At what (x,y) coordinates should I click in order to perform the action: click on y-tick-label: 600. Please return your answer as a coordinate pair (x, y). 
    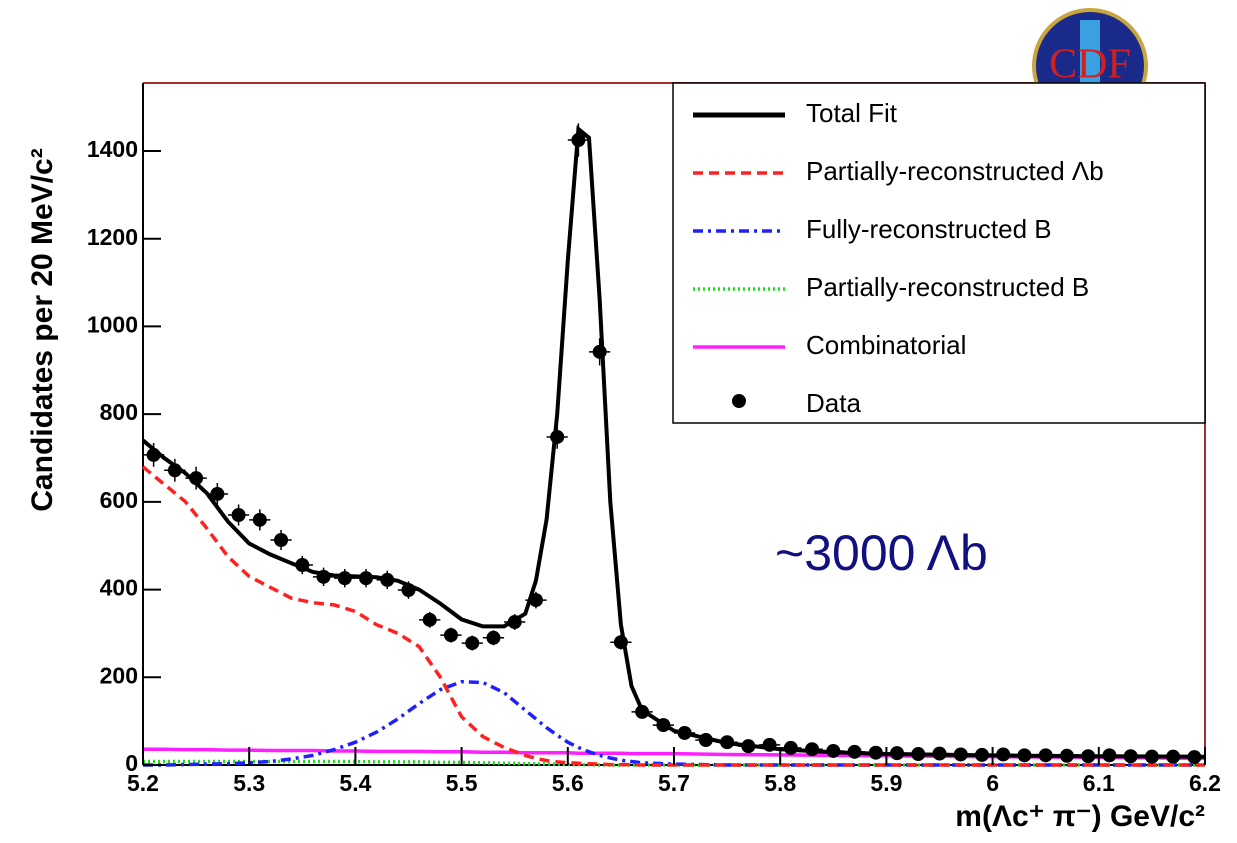
    Looking at the image, I should click on (119, 500).